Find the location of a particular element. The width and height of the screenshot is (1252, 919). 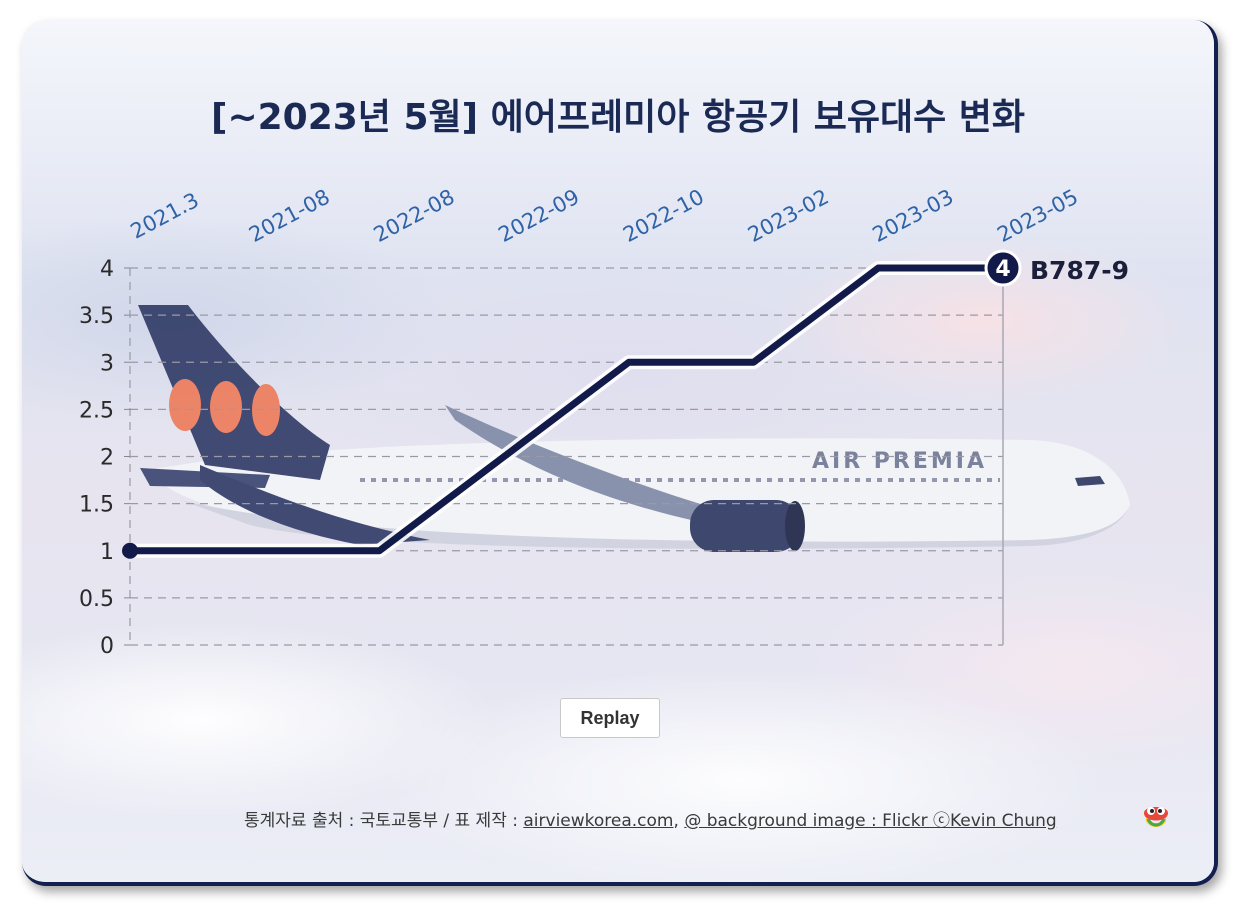

y-axis-ticks: 0 0.5 1 1.5 2 2.5 3 3.5 4 is located at coordinates (104, 458).